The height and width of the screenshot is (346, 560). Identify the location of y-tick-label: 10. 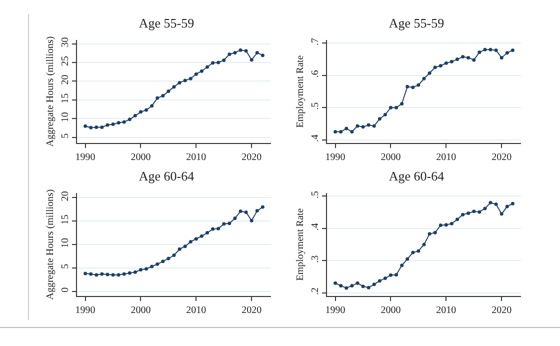
(65, 117).